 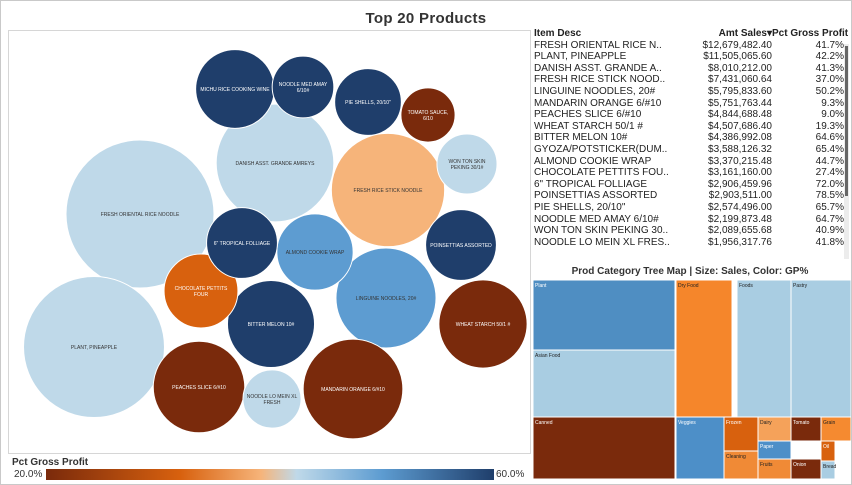 I want to click on table-row: PEACHES SLICE 6/#10 $4,844,688.48 9.0%, so click(x=690, y=115).